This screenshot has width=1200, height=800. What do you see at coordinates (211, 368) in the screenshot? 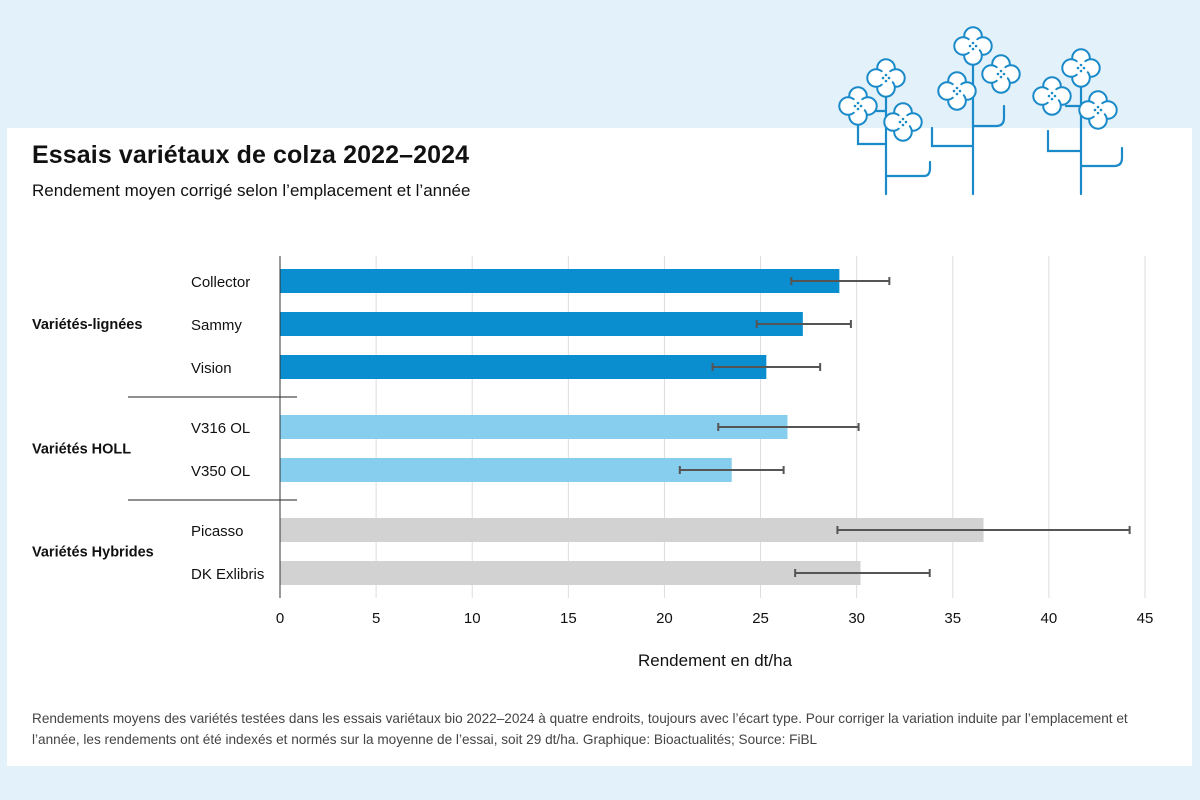
I see `category-label: Vision` at bounding box center [211, 368].